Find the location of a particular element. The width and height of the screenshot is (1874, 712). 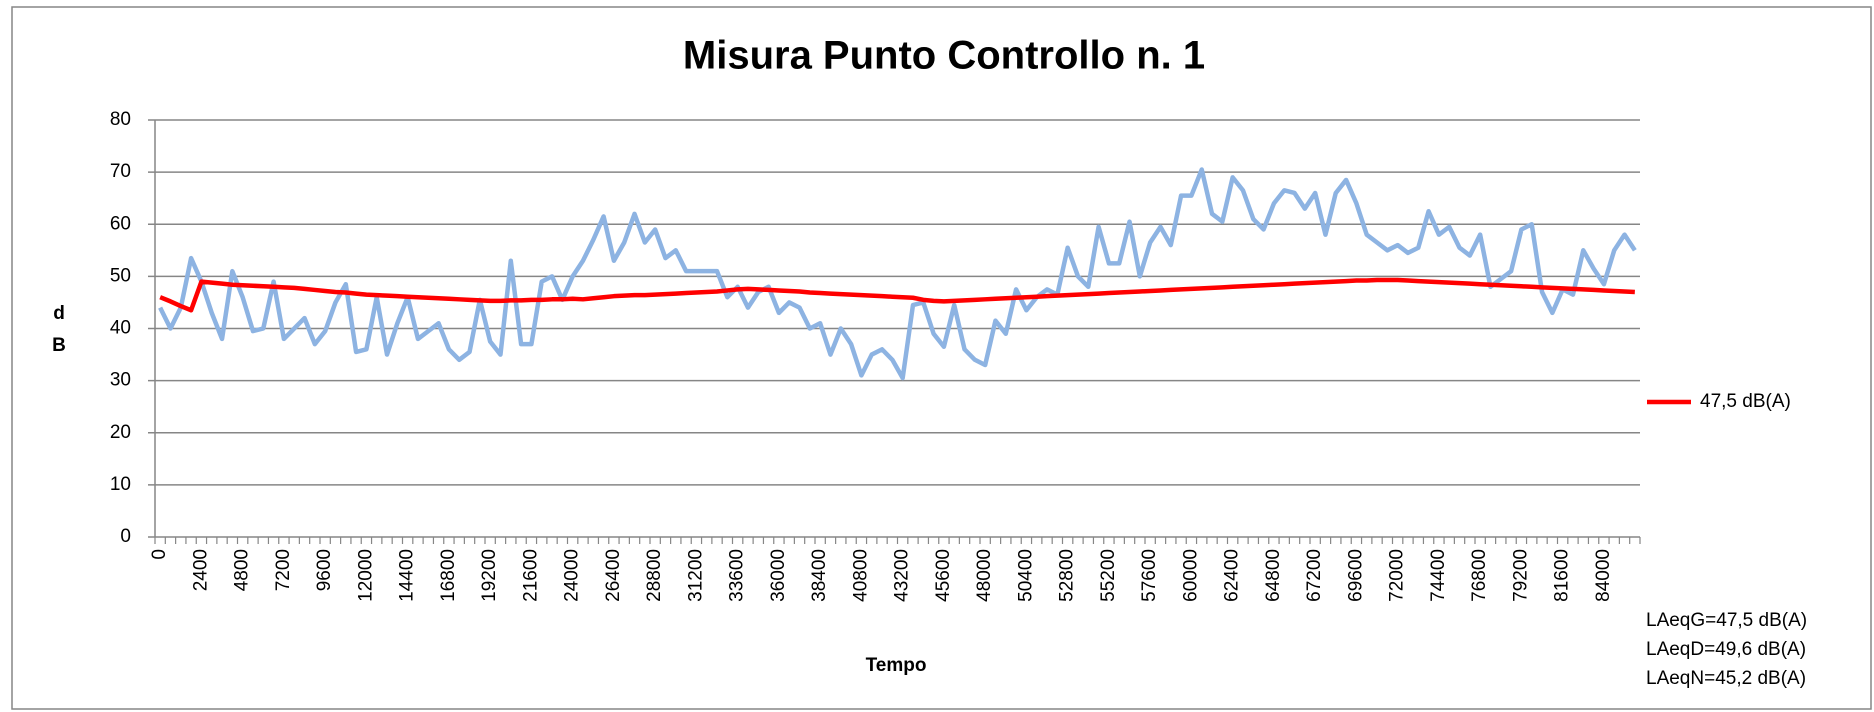

x-tick-label: 33600 is located at coordinates (737, 575).